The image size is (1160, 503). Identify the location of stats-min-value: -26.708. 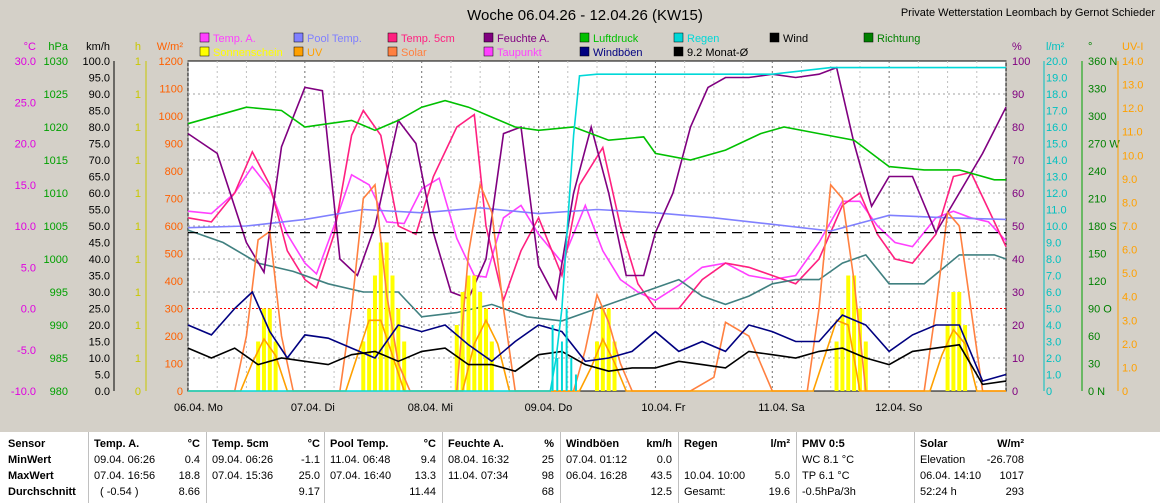
(1005, 460).